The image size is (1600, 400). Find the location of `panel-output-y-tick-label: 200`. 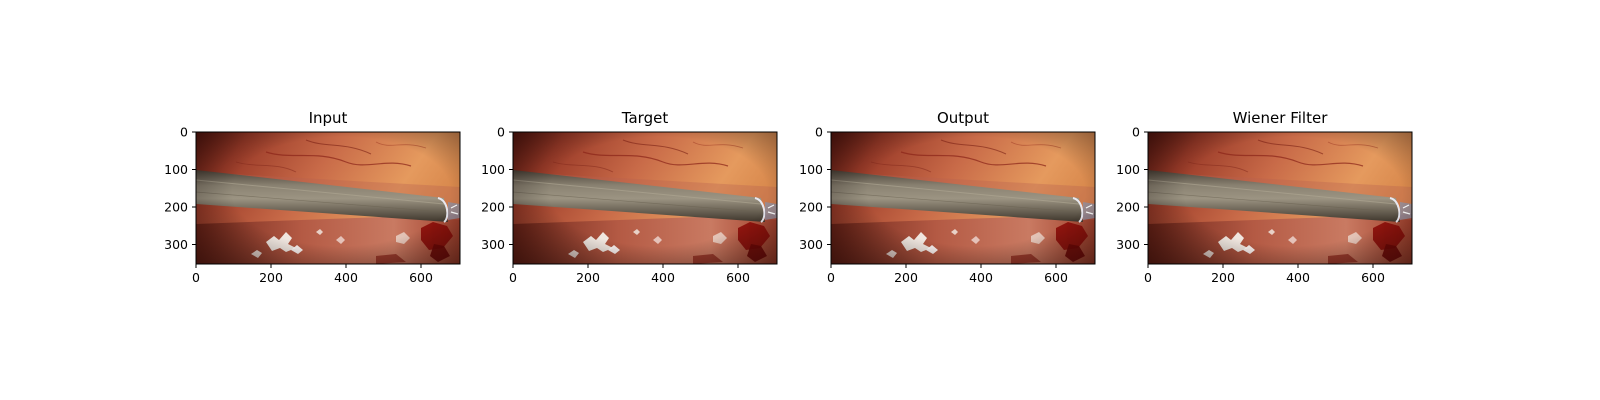

panel-output-y-tick-label: 200 is located at coordinates (811, 207).